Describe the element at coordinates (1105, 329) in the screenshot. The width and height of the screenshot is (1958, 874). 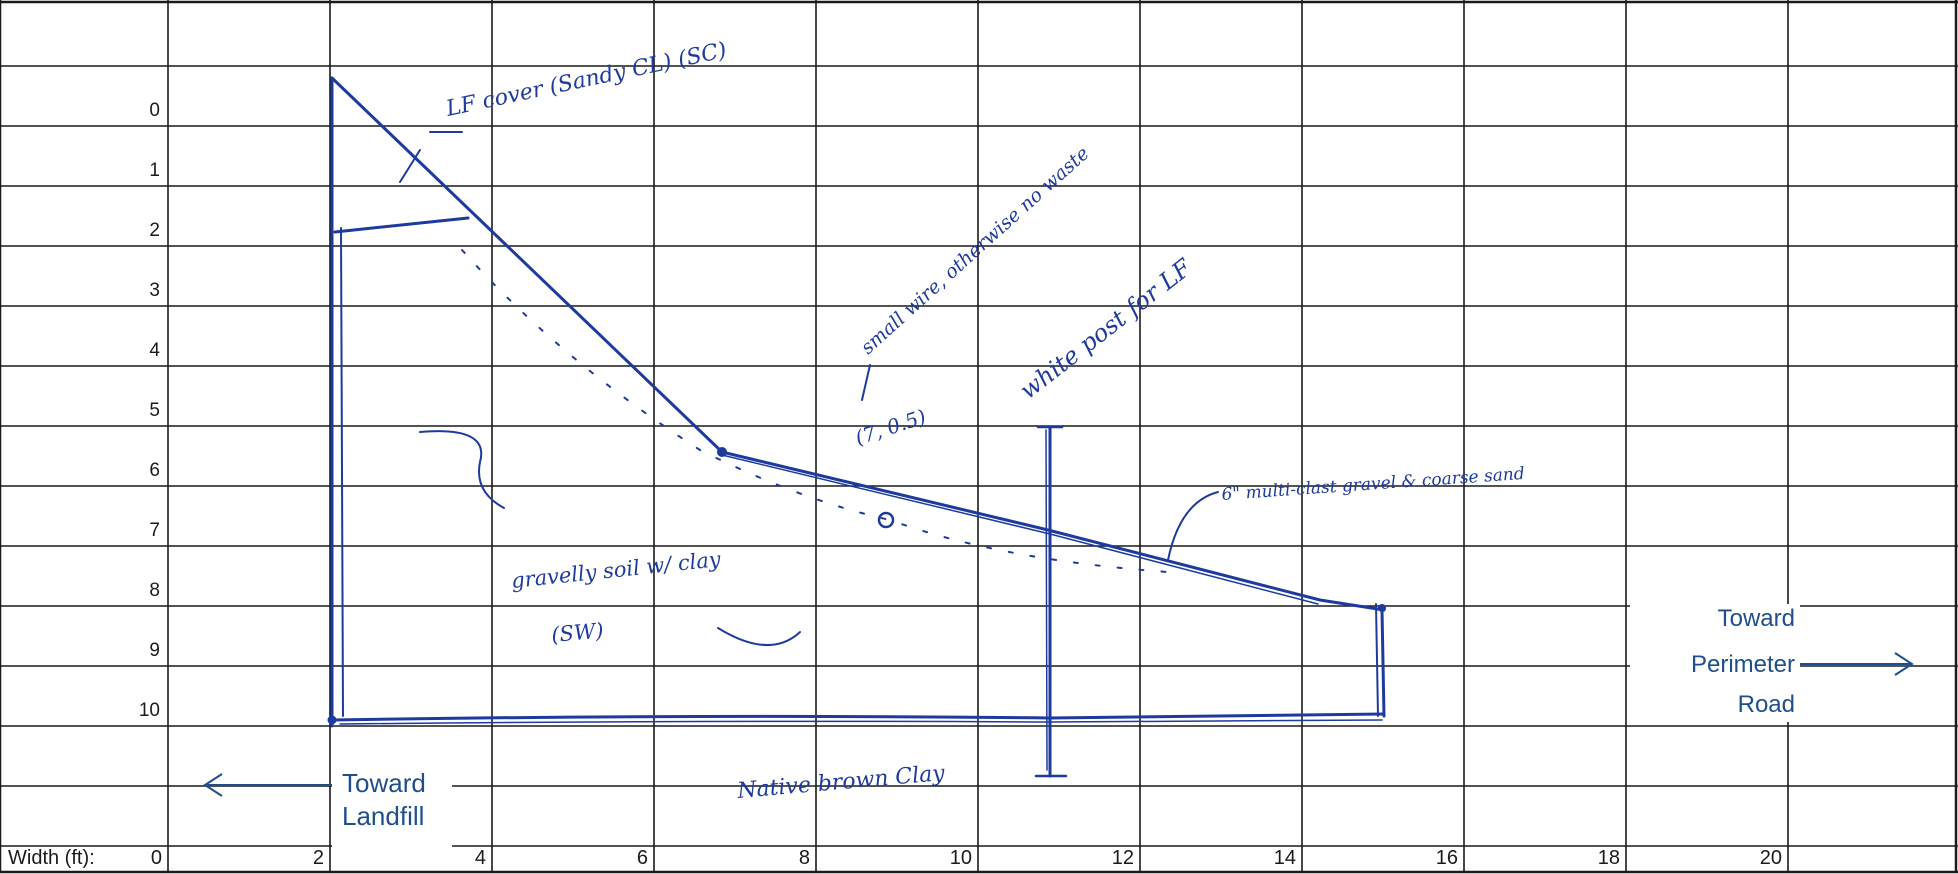
I see `note-white-post: white post for LF` at that location.